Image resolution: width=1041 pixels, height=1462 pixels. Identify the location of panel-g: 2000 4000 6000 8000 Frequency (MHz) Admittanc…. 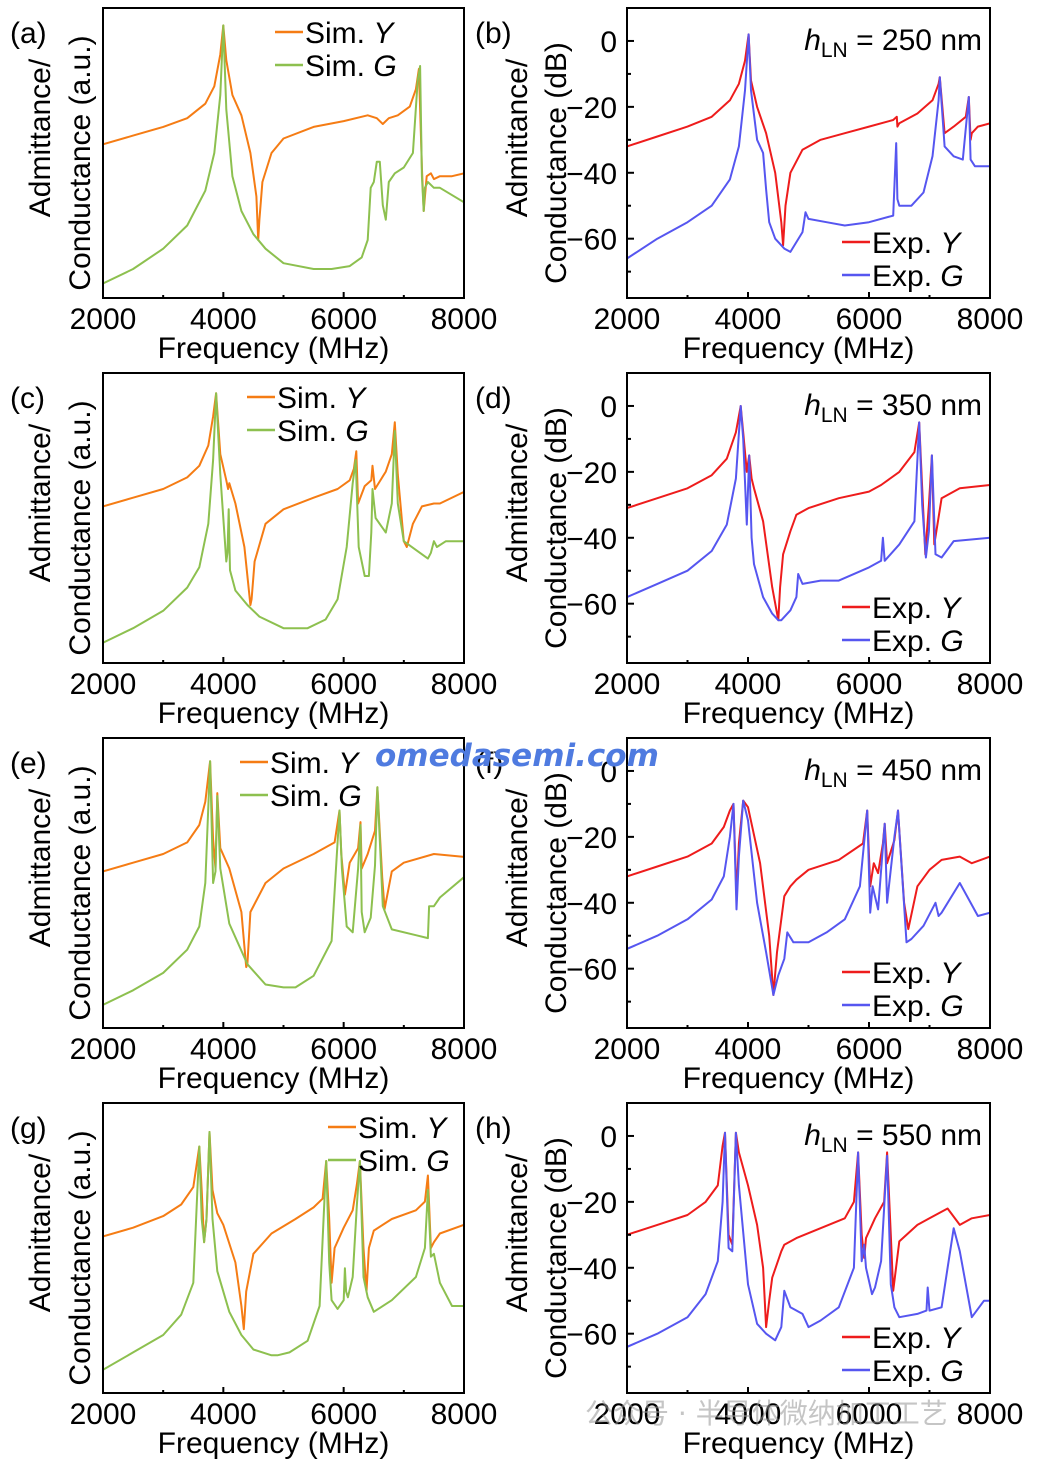
(254, 1281).